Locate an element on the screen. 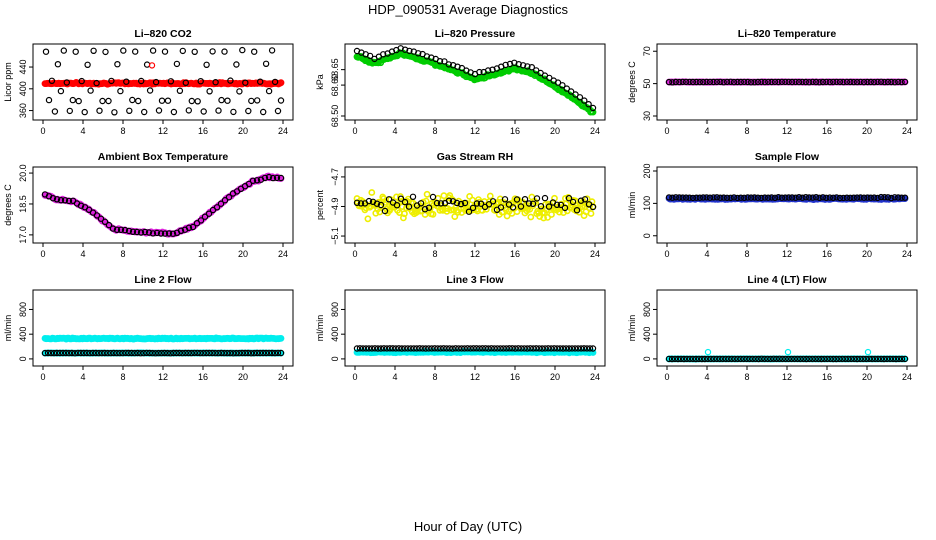  y-tick-label: 400 is located at coordinates (647, 334).